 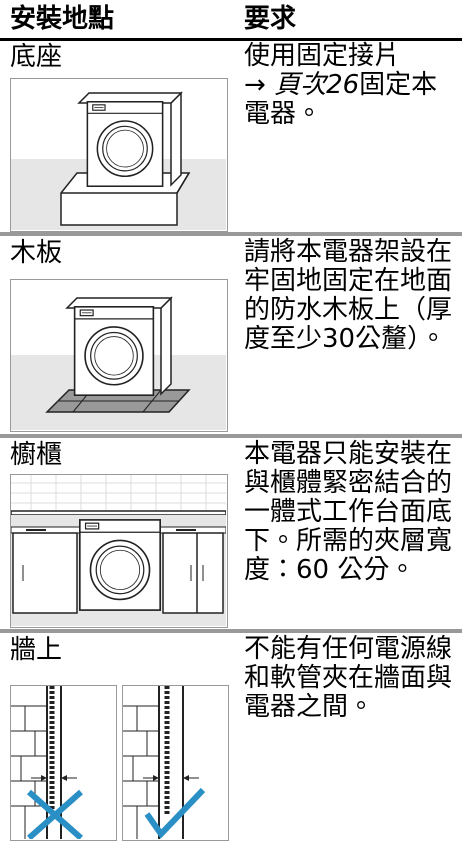 What do you see at coordinates (62, 19) in the screenshot?
I see `header-location: 安裝地點` at bounding box center [62, 19].